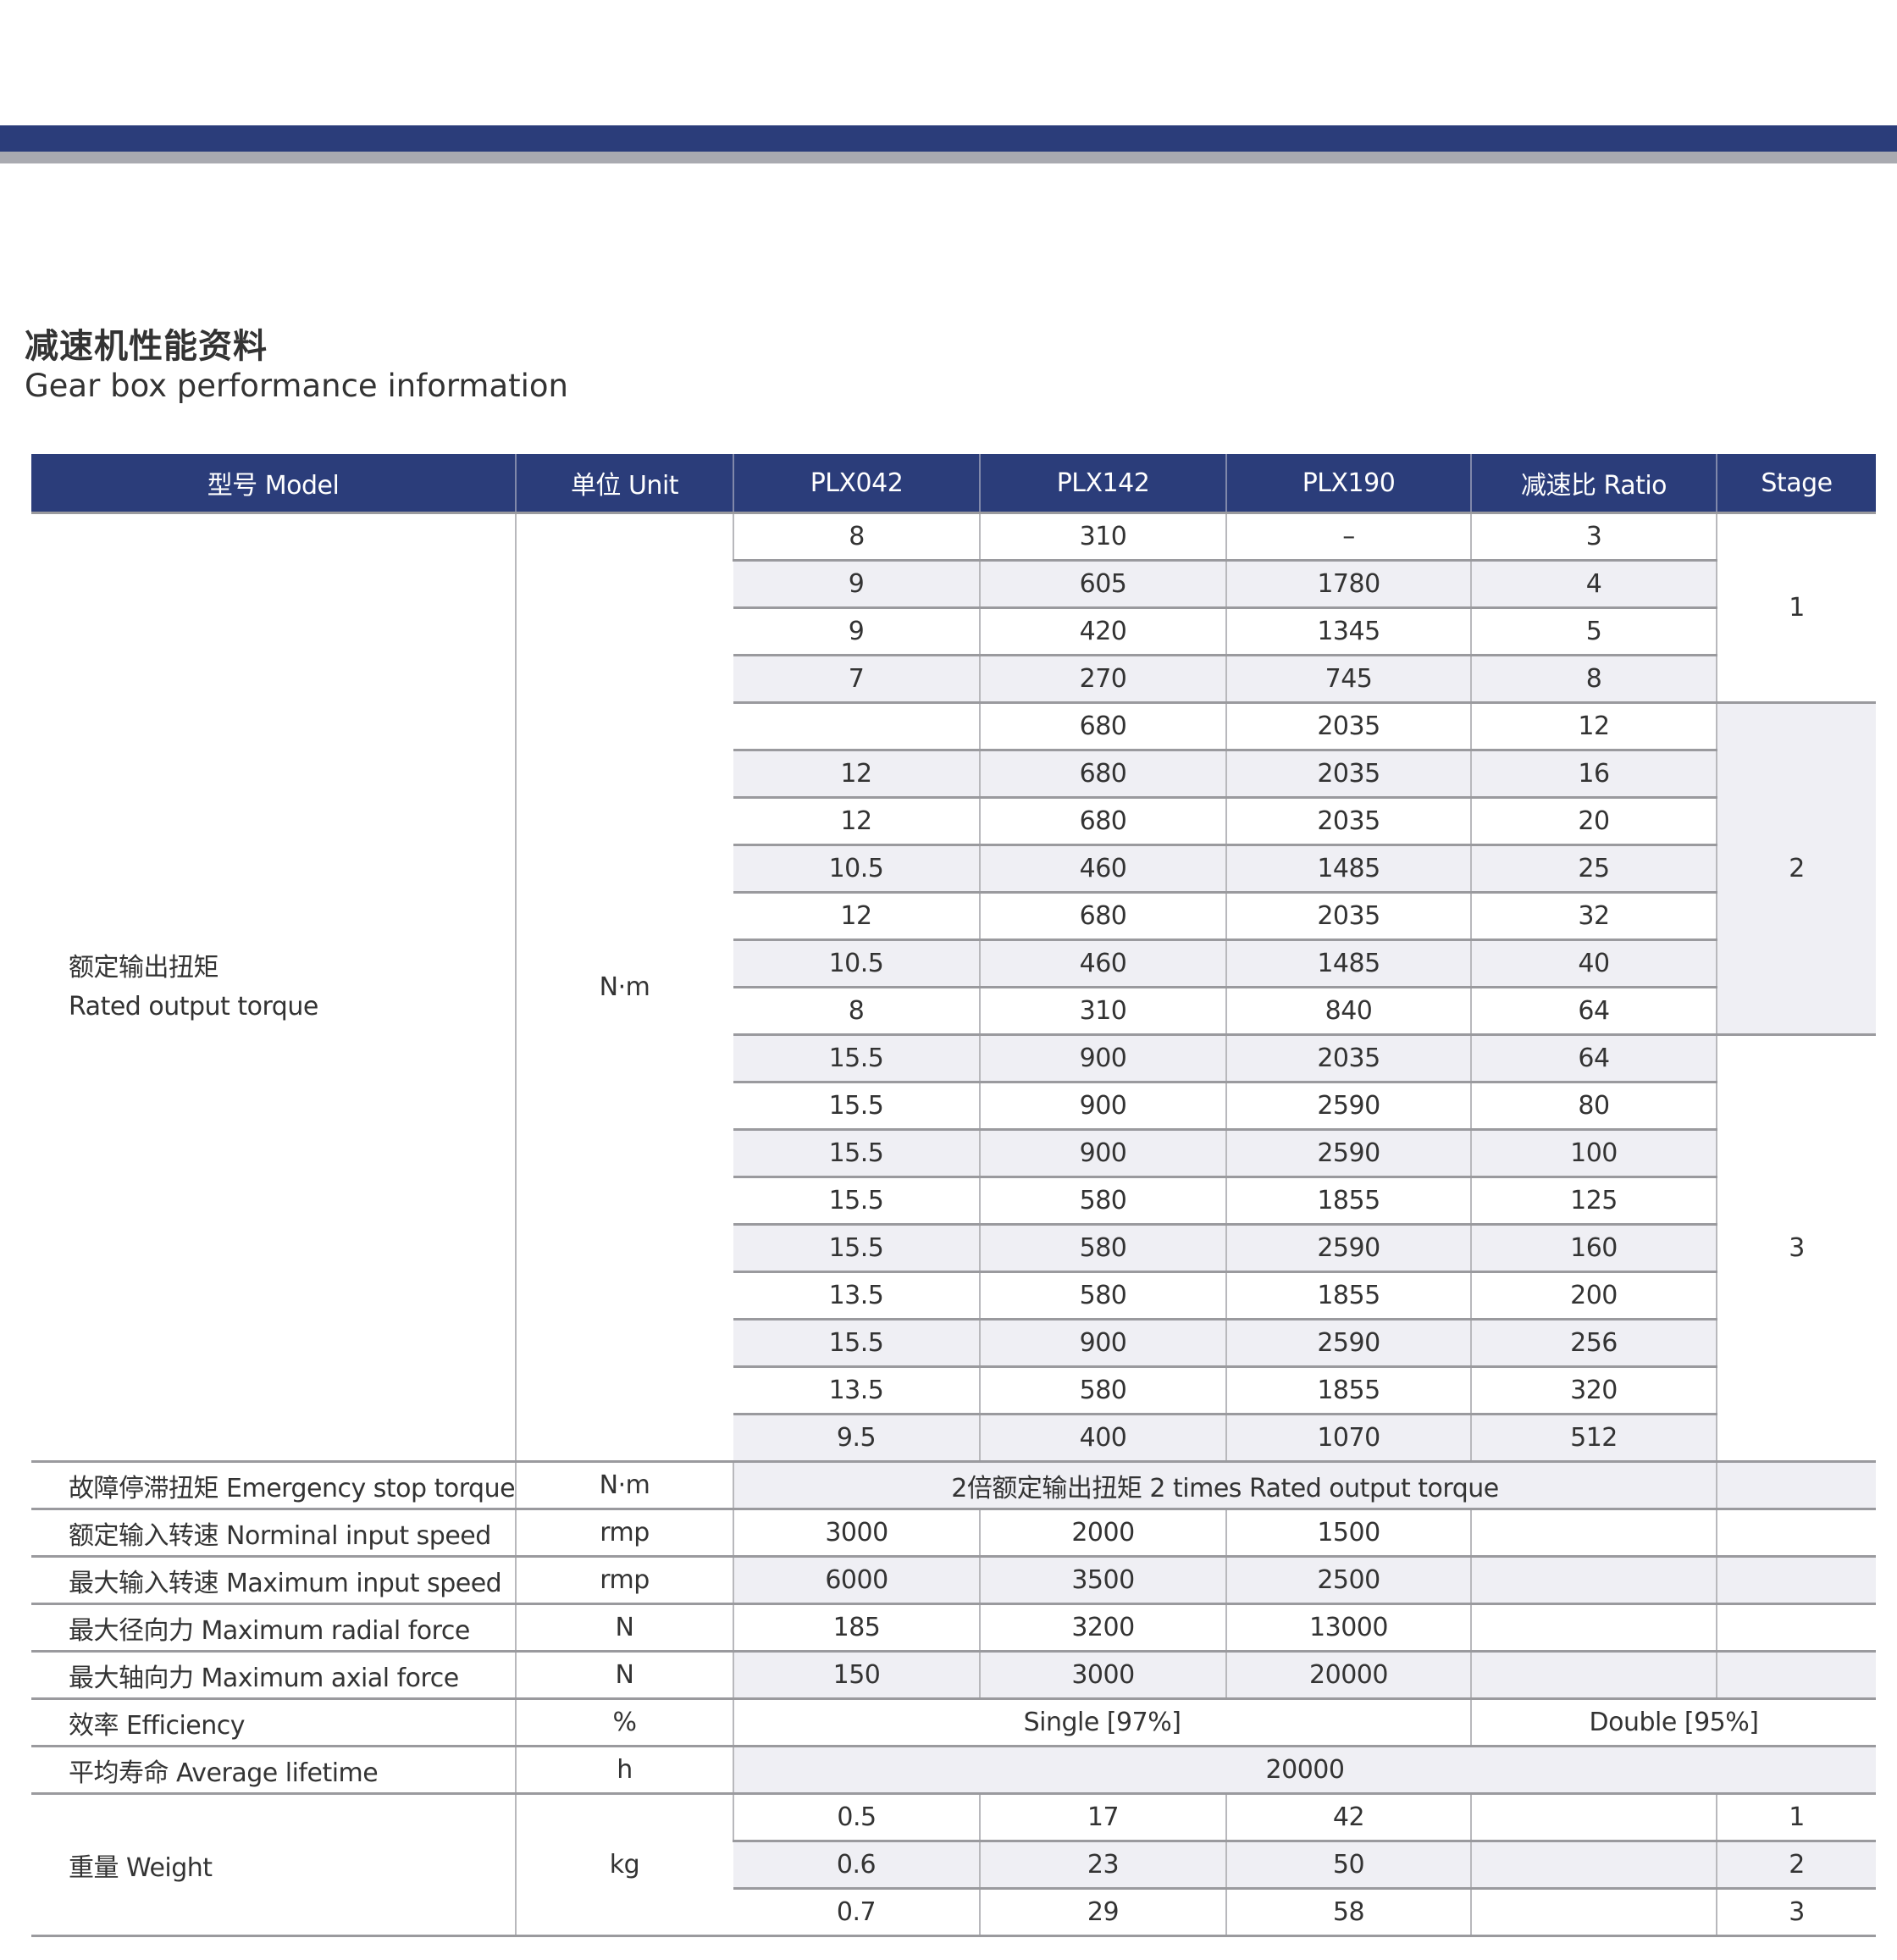 The image size is (1897, 1960). Describe the element at coordinates (1594, 1200) in the screenshot. I see `cell-ratio: 125` at that location.